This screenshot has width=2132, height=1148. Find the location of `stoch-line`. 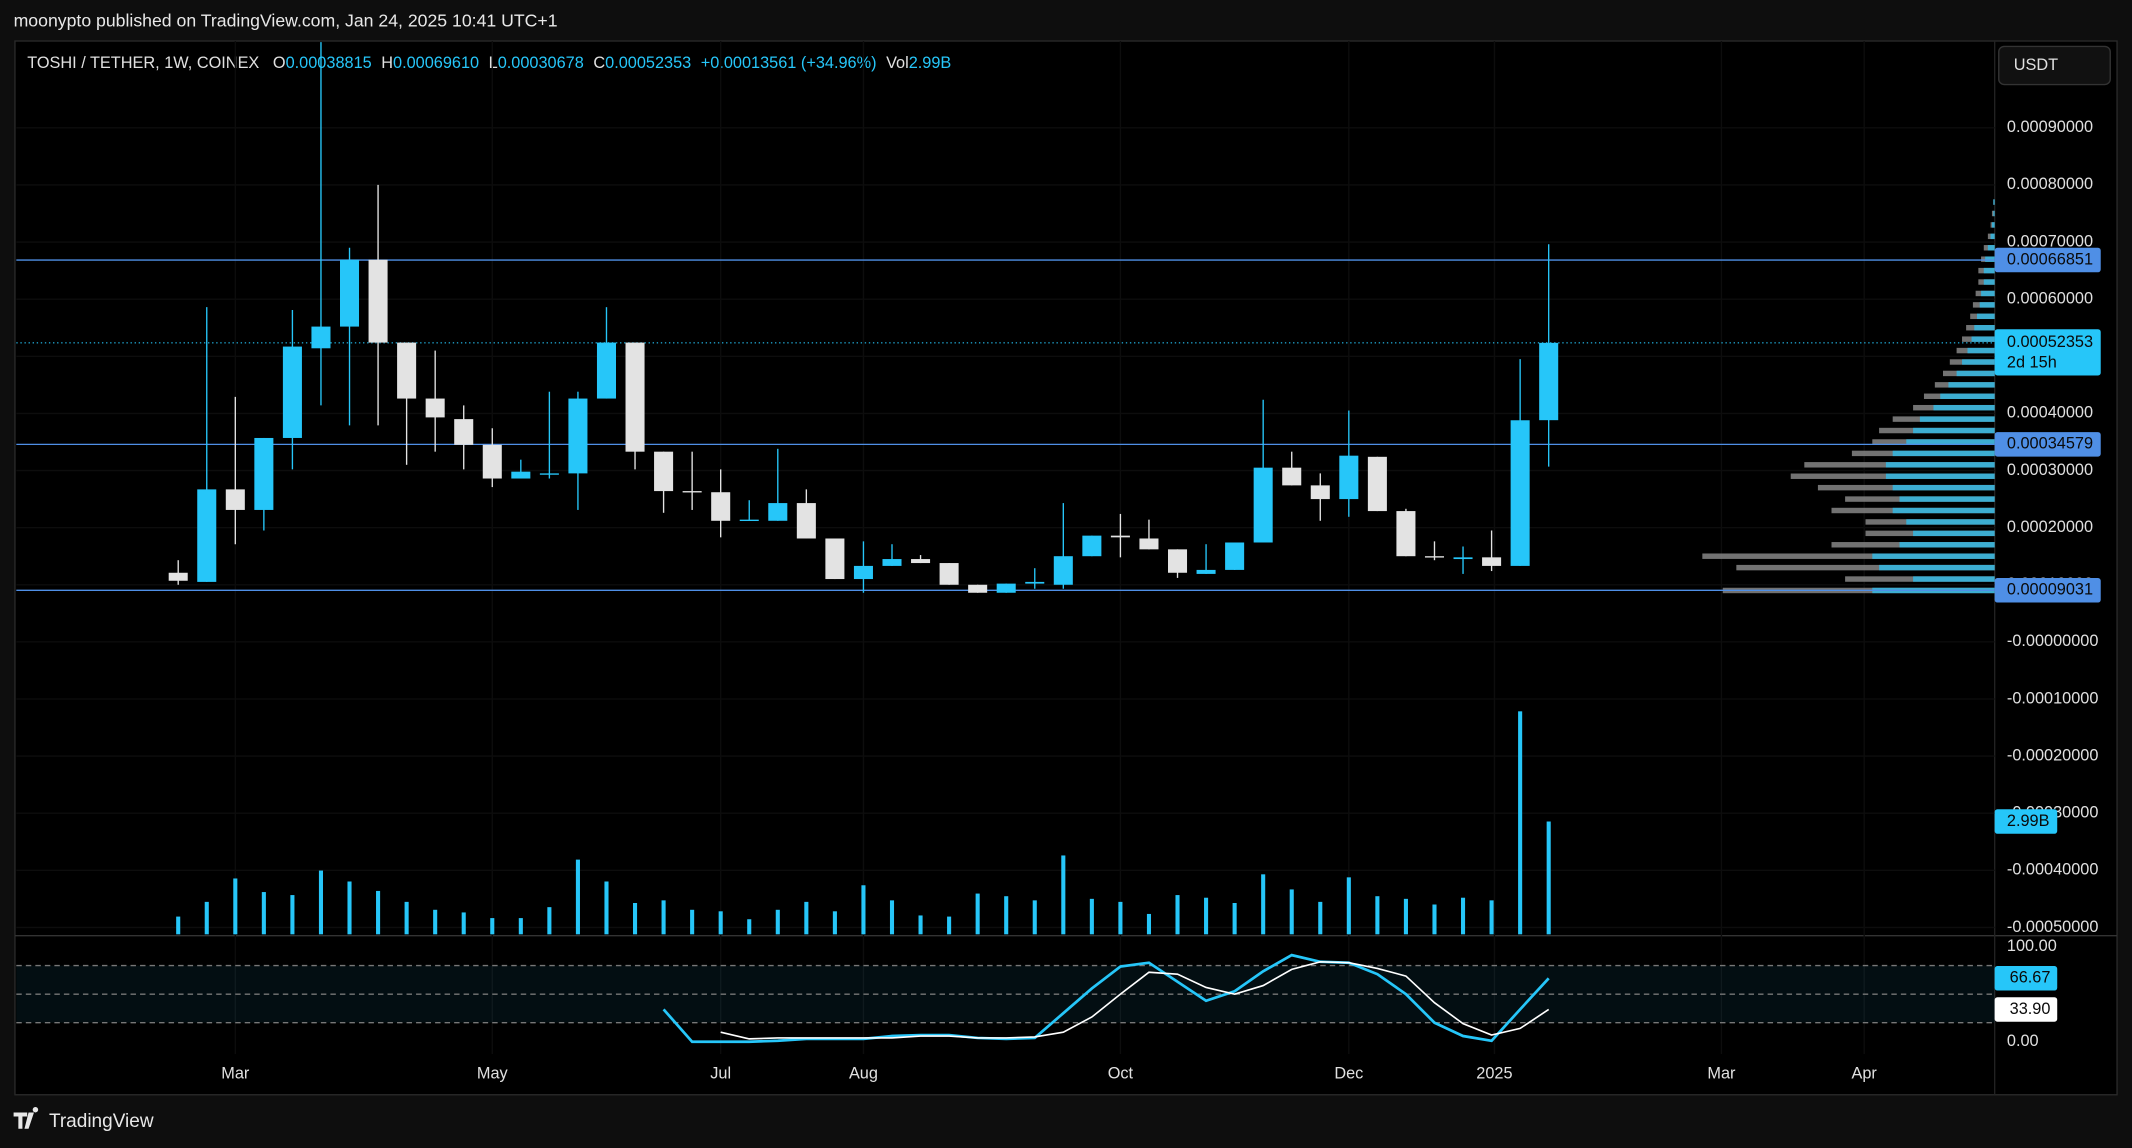

stoch-line is located at coordinates (1106, 998).